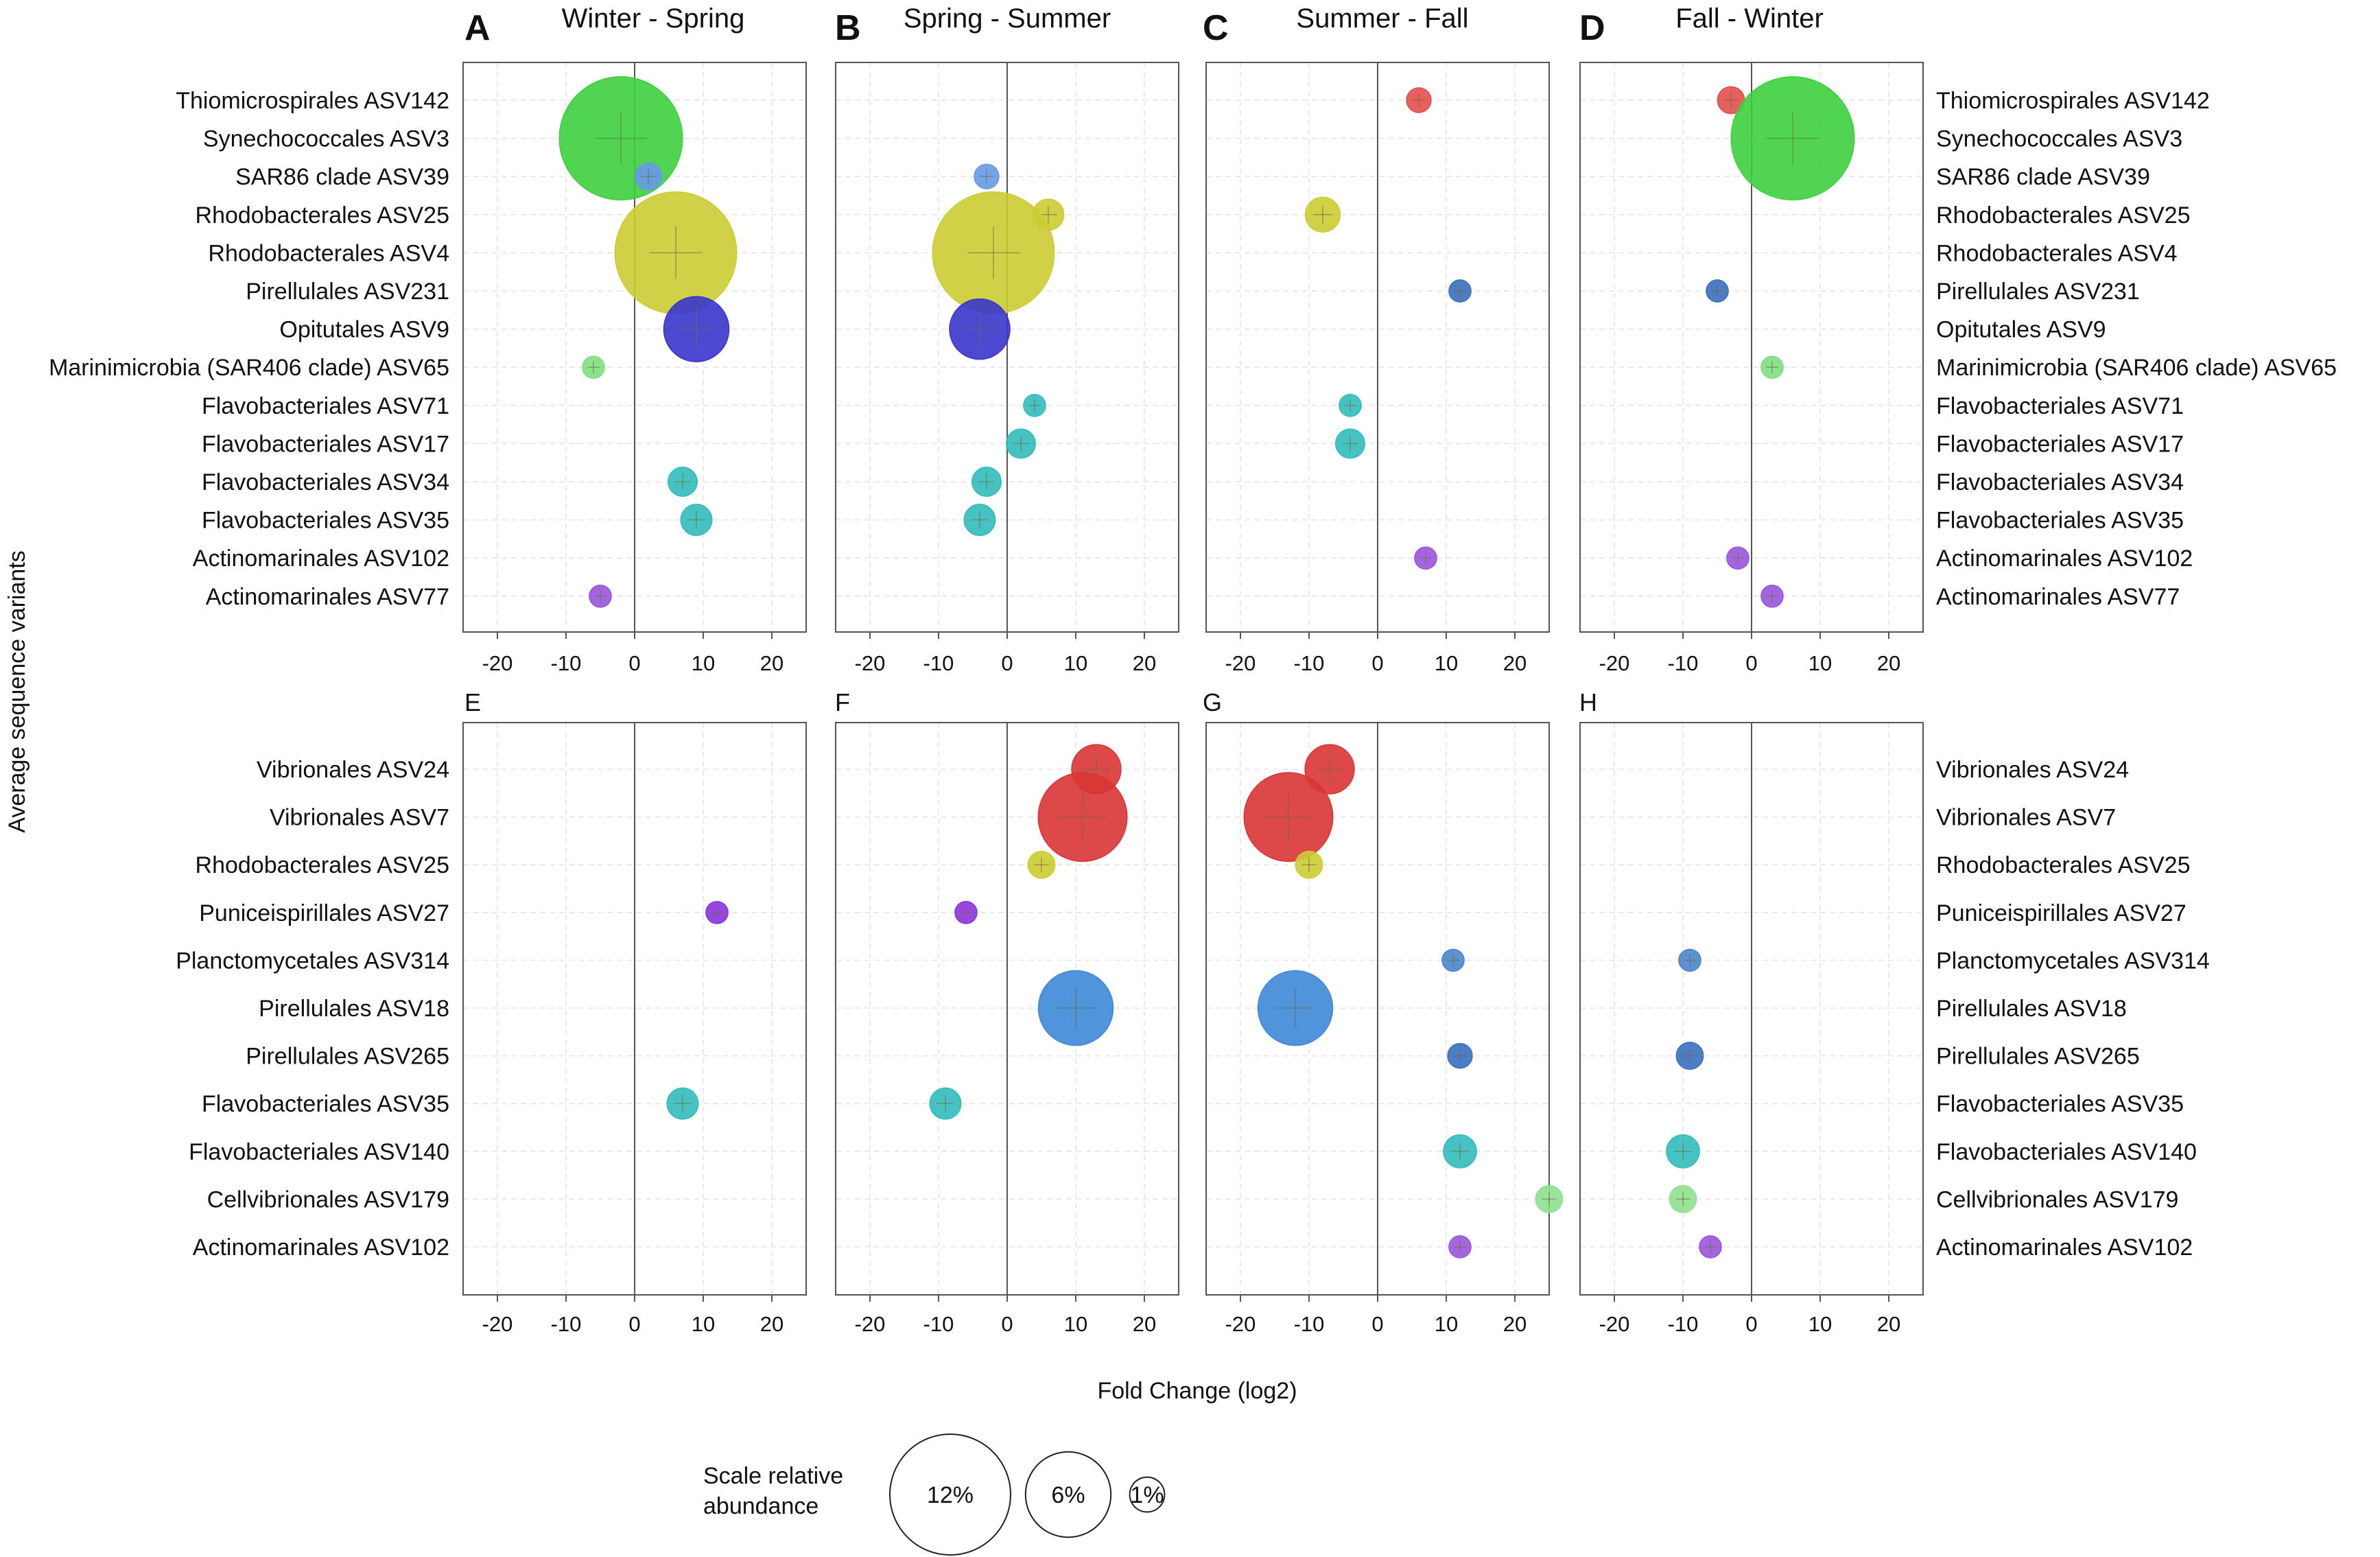  What do you see at coordinates (653, 18) in the screenshot?
I see `panel-title: Winter - Spring` at bounding box center [653, 18].